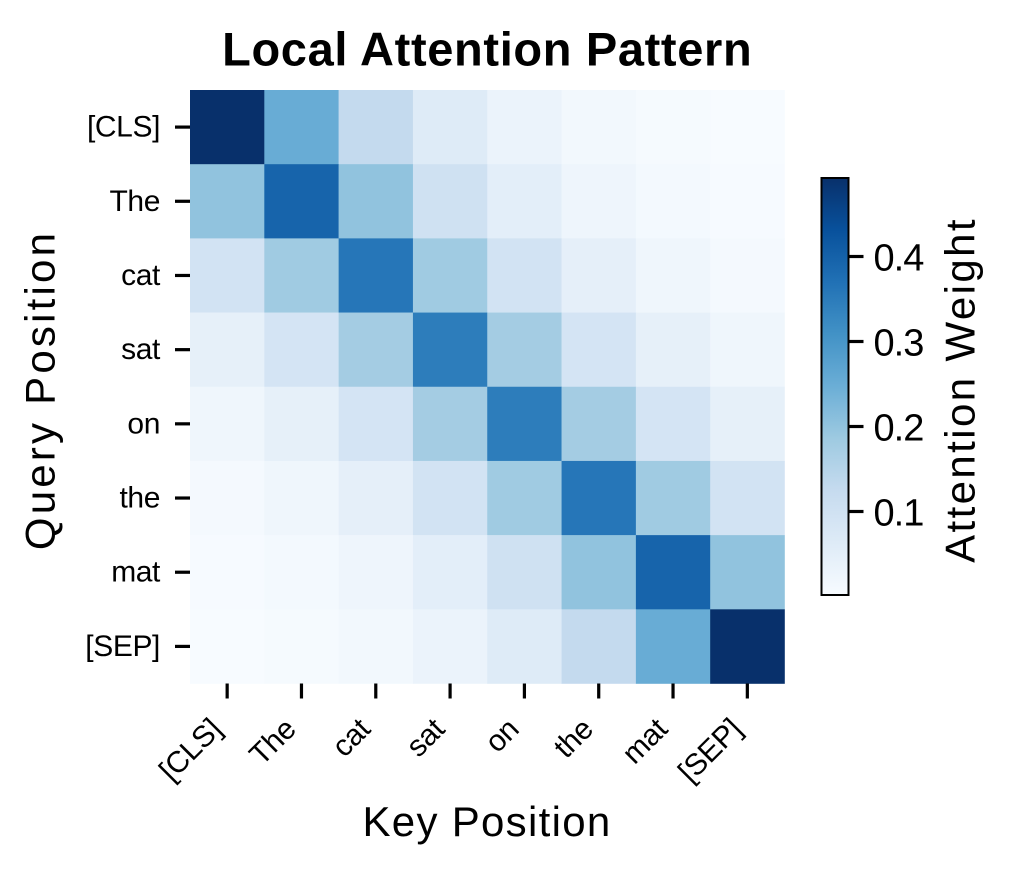 Image resolution: width=1013 pixels, height=874 pixels. I want to click on svg-text: Local Attention Pattern, so click(487, 49).